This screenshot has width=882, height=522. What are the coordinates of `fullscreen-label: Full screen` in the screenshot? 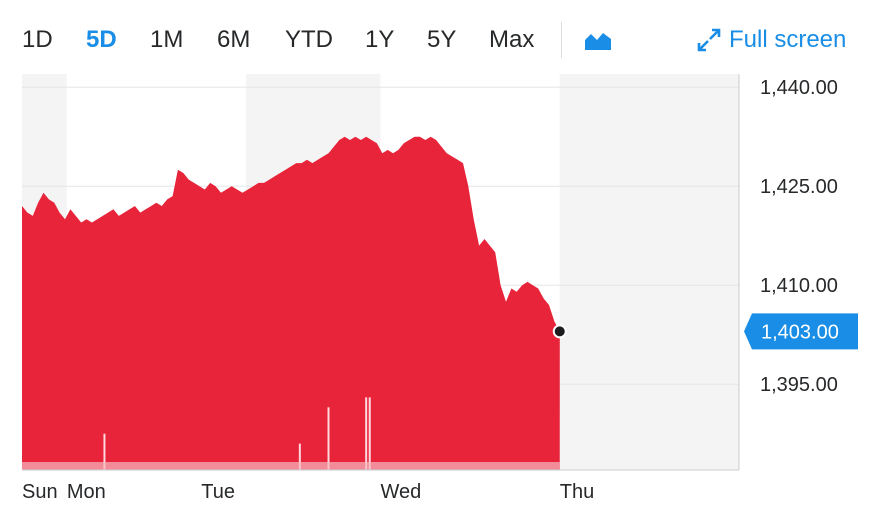 It's located at (788, 39).